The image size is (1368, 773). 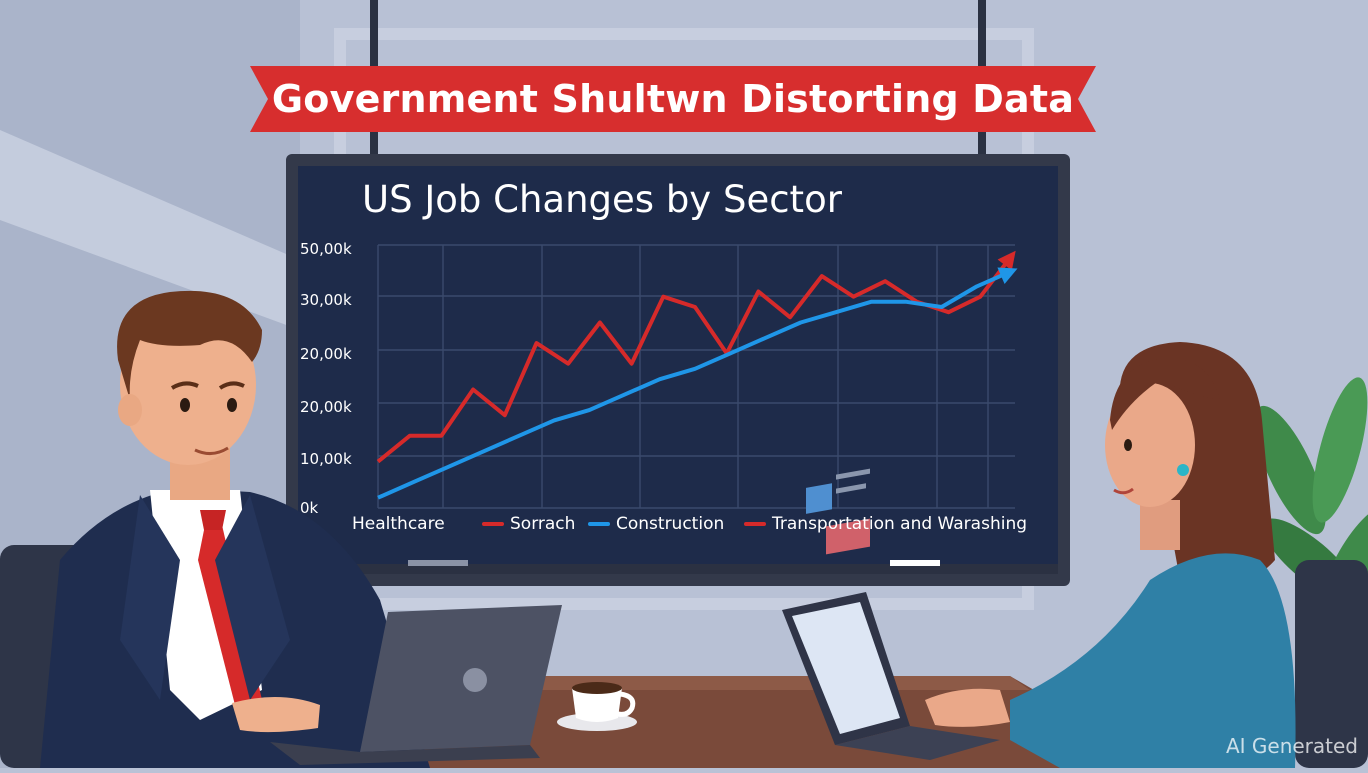 I want to click on laptop-right, so click(x=891, y=614).